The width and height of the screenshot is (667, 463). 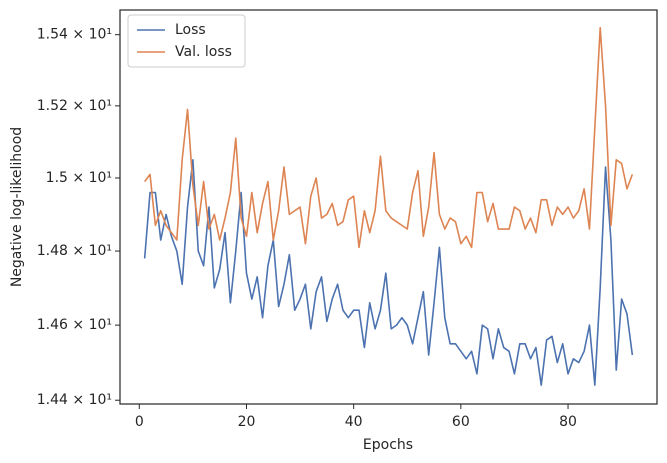 I want to click on x-axis-label: Epochs, so click(x=388, y=445).